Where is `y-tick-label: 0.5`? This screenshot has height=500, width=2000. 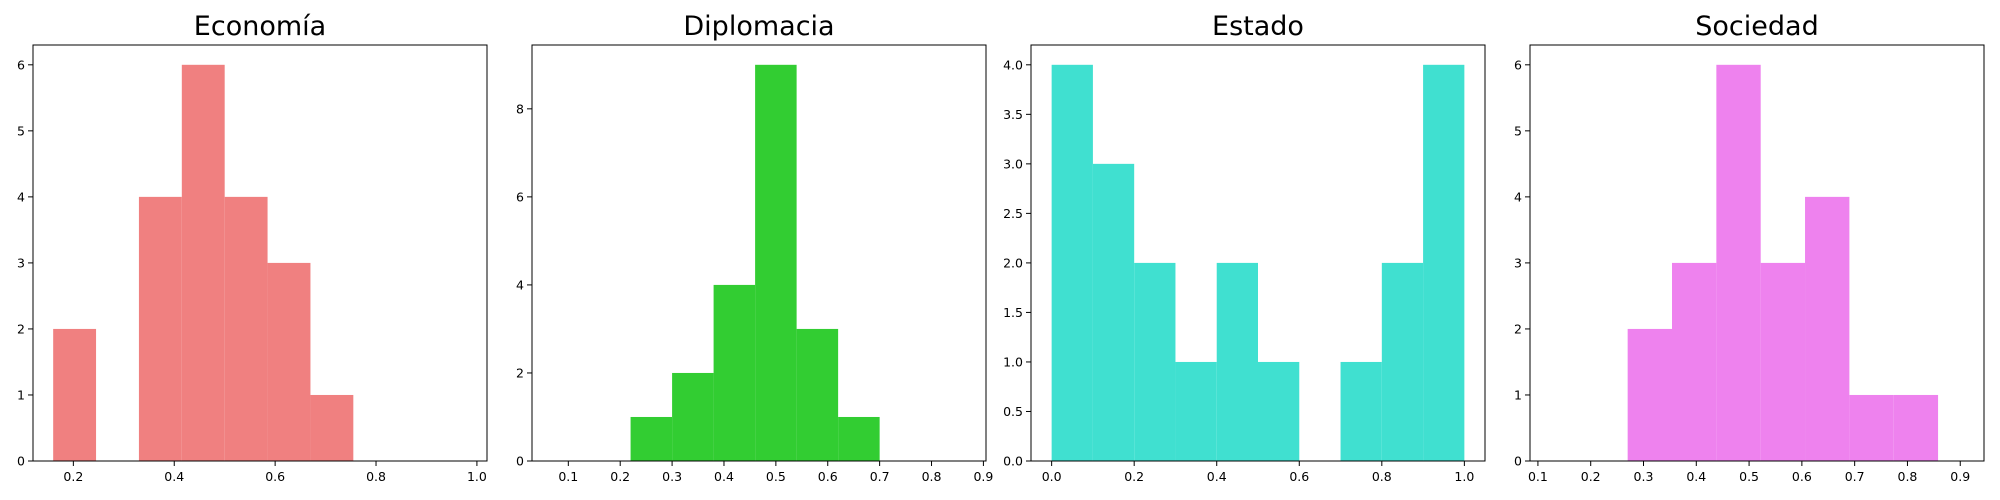
y-tick-label: 0.5 is located at coordinates (1013, 411).